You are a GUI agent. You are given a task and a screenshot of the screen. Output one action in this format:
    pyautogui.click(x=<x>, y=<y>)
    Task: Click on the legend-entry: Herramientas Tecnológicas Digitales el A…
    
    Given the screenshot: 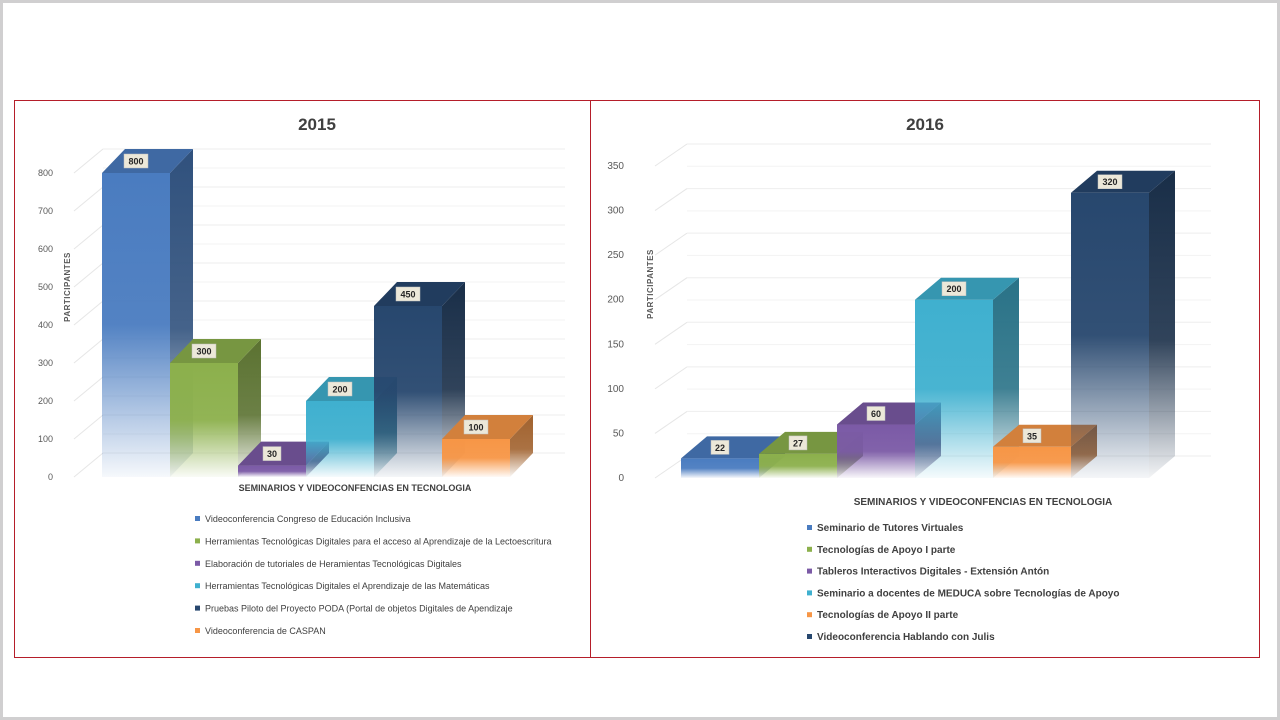 What is the action you would take?
    pyautogui.click(x=347, y=586)
    